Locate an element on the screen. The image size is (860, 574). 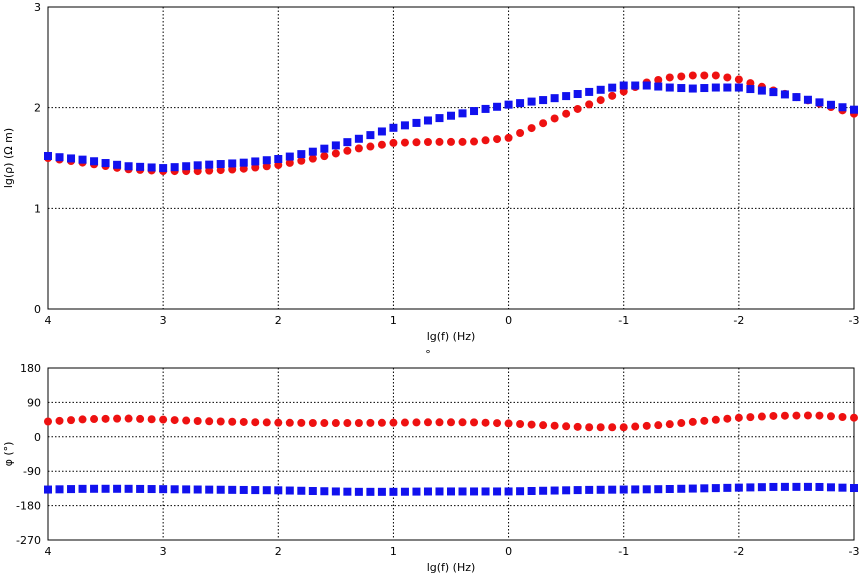
y-axis-label: φ (°) is located at coordinates (8, 454).